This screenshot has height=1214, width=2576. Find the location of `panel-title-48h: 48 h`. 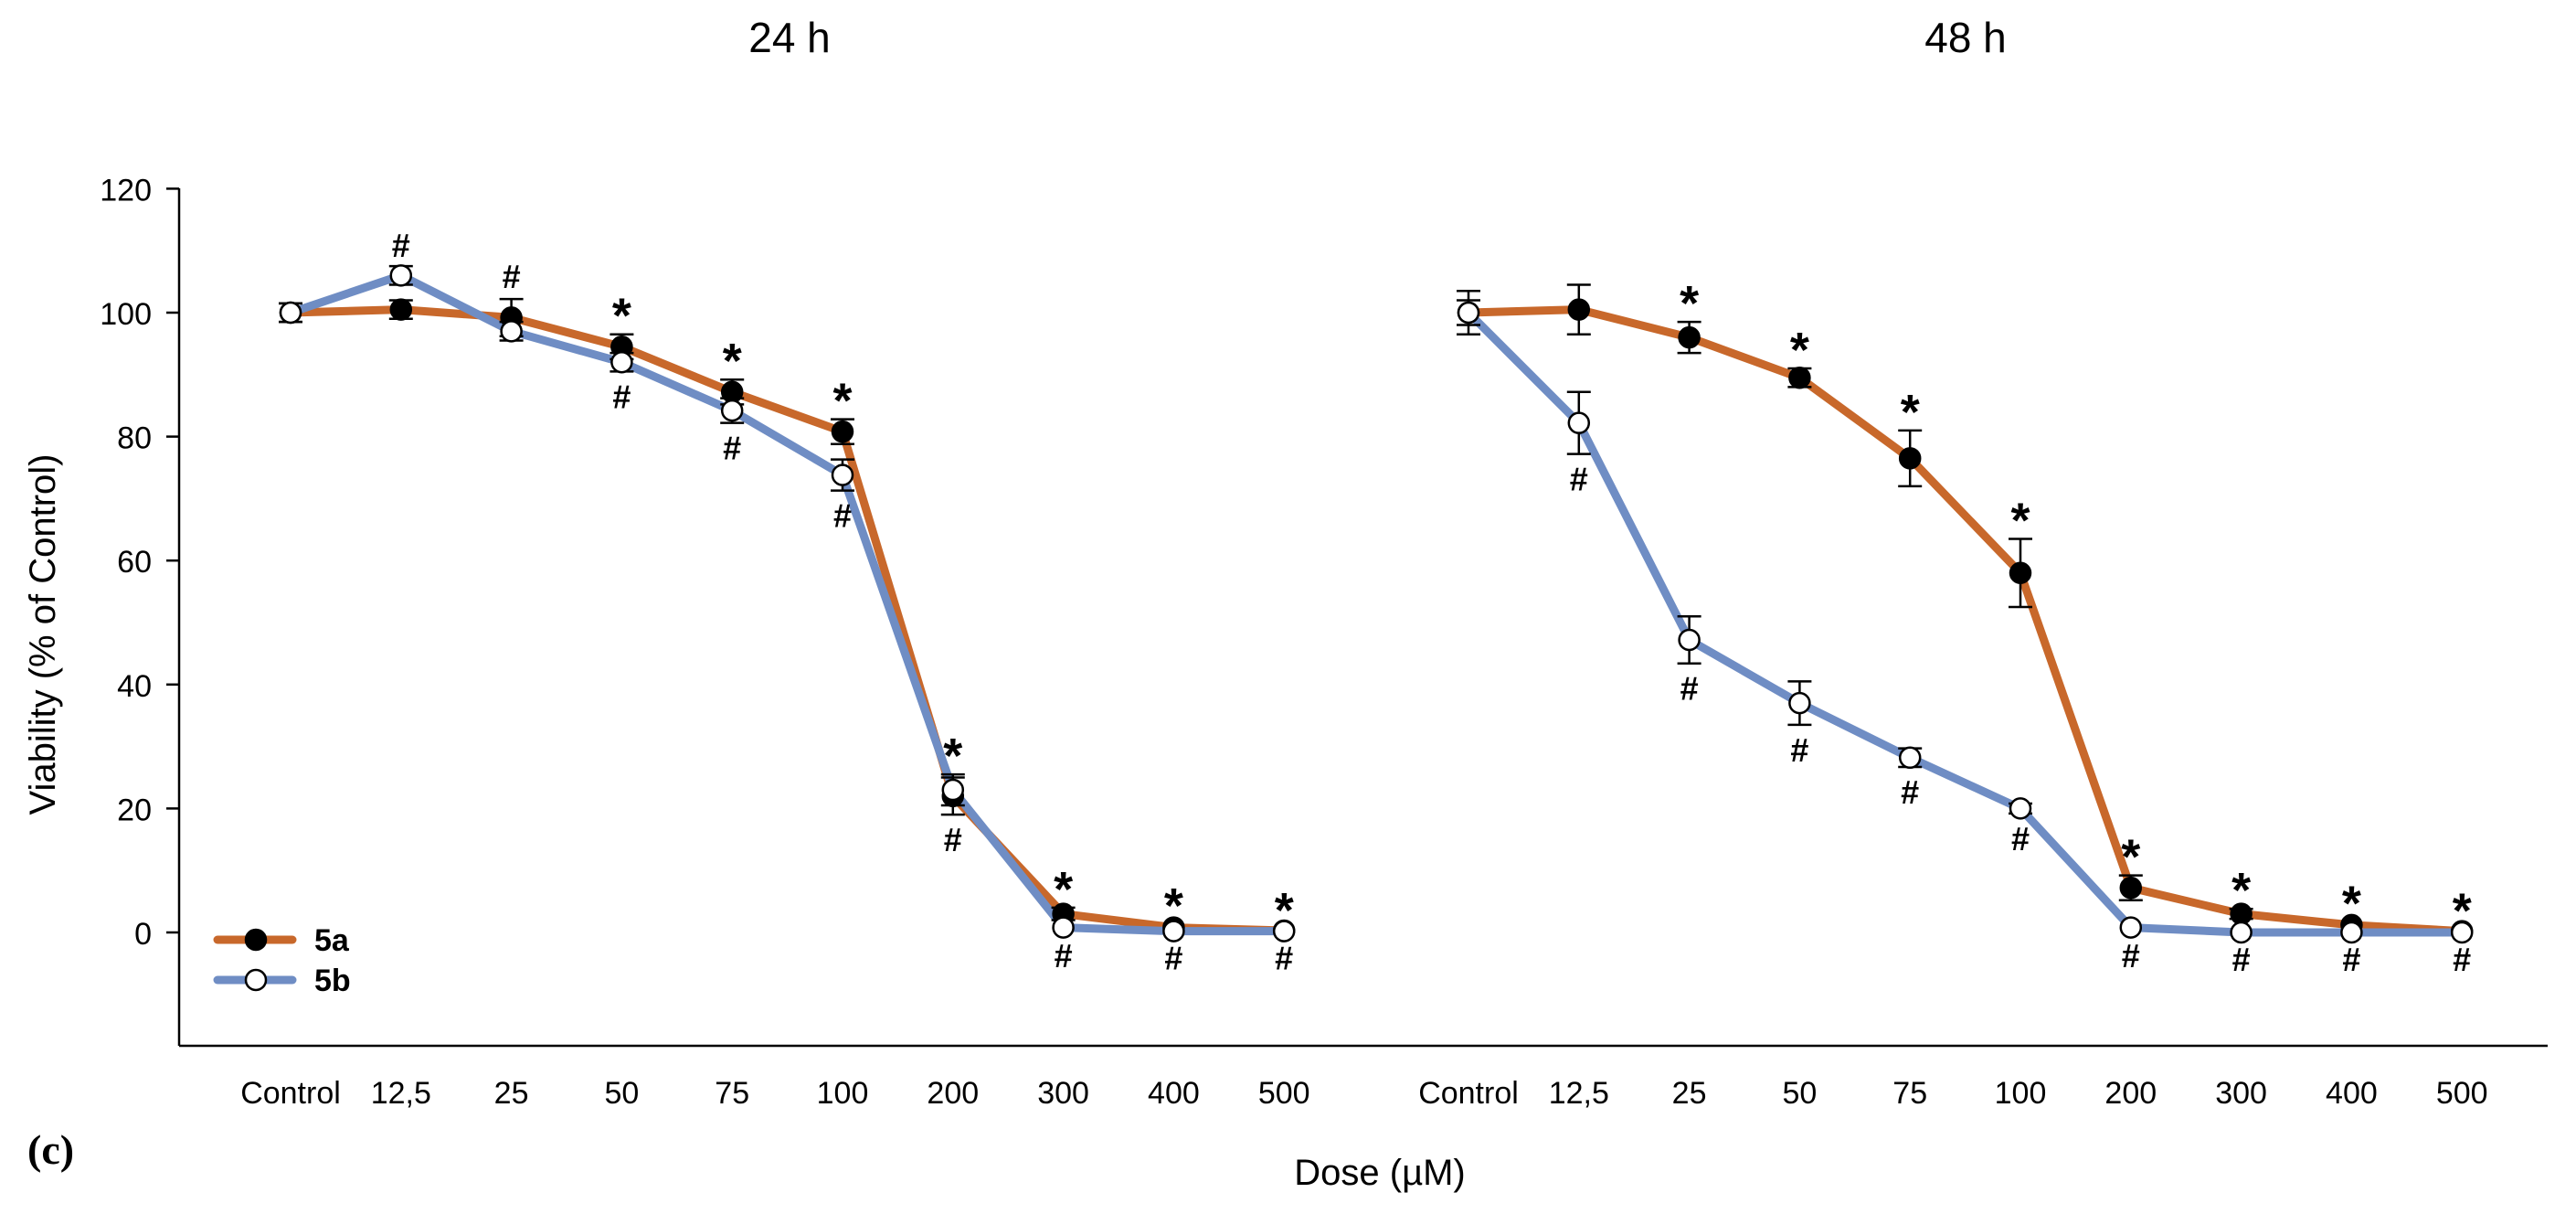

panel-title-48h: 48 h is located at coordinates (1965, 37).